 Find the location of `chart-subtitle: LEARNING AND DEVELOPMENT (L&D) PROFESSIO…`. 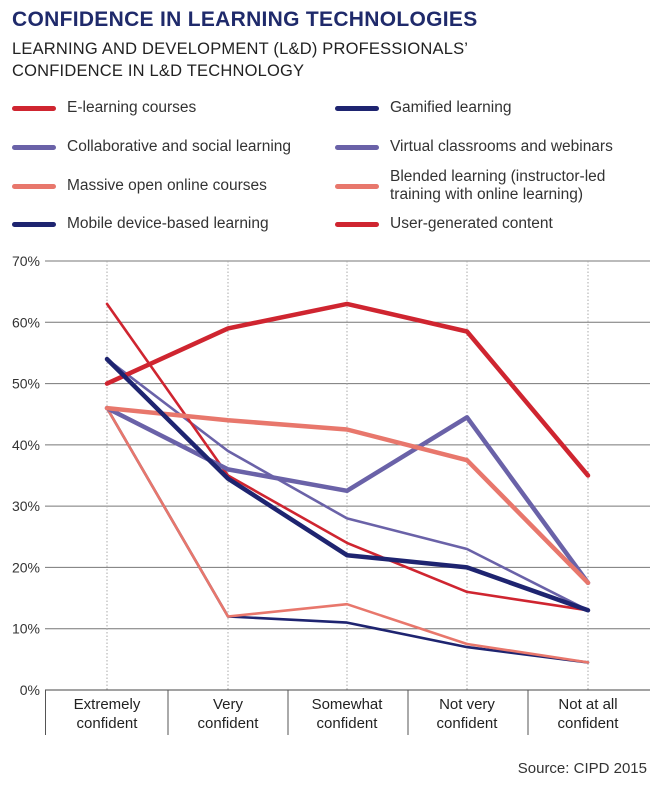

chart-subtitle: LEARNING AND DEVELOPMENT (L&D) PROFESSIO… is located at coordinates (240, 60).